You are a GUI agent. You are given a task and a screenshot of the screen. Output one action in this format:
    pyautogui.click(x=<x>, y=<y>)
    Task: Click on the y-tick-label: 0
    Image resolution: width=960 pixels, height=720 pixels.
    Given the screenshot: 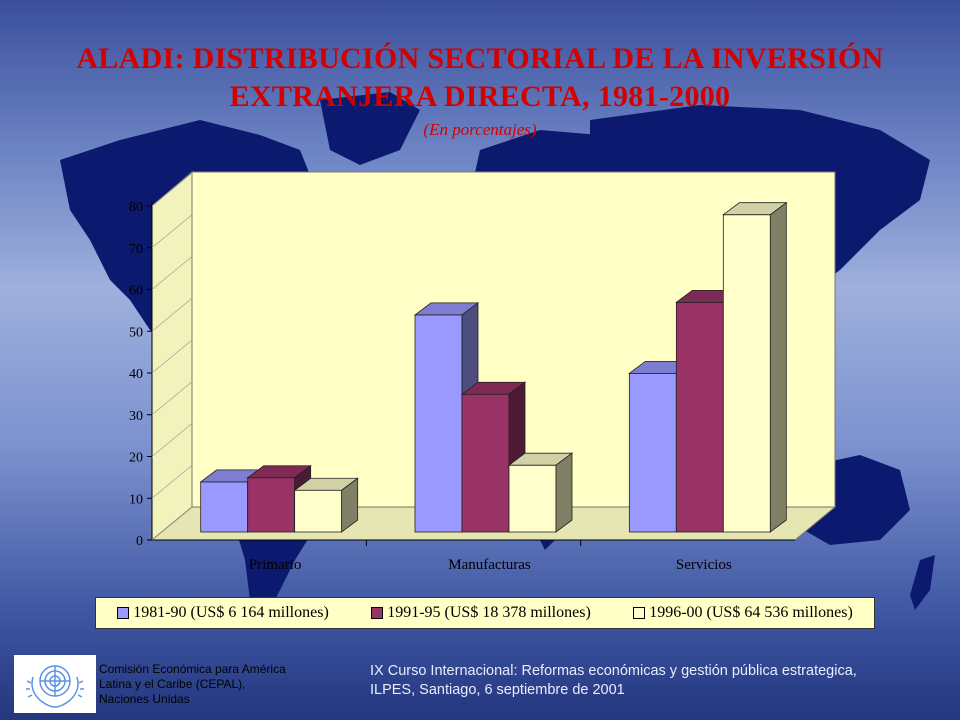 What is the action you would take?
    pyautogui.click(x=139, y=541)
    